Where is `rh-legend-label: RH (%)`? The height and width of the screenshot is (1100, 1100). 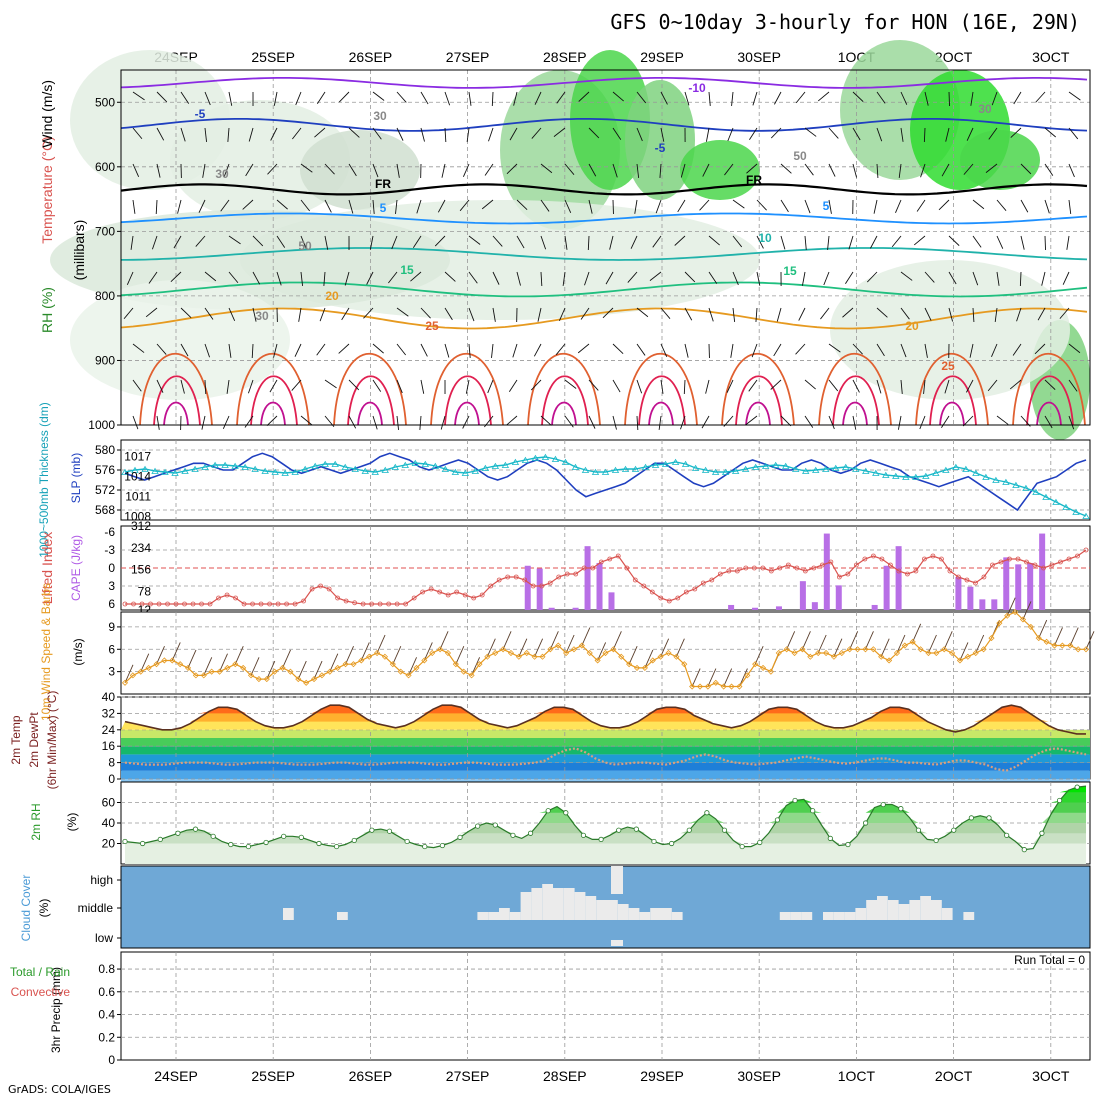
rh-legend-label: RH (%) is located at coordinates (47, 310).